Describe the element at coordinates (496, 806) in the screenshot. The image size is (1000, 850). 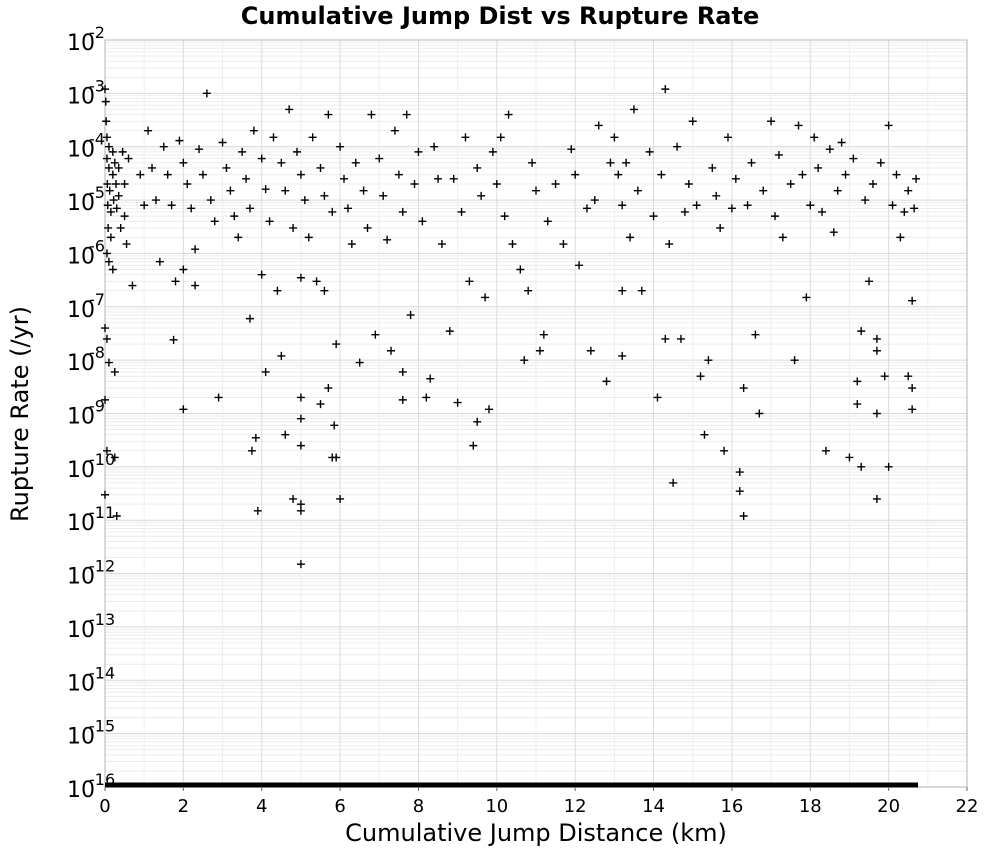
I see `x-tick-label: 10` at that location.